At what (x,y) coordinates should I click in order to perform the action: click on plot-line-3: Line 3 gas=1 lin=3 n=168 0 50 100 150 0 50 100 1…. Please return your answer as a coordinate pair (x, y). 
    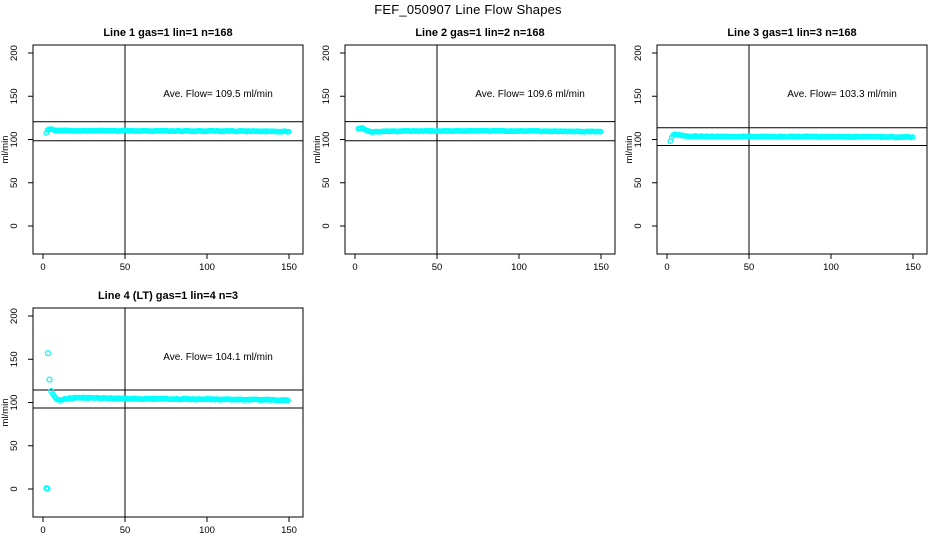
    Looking at the image, I should click on (776, 150).